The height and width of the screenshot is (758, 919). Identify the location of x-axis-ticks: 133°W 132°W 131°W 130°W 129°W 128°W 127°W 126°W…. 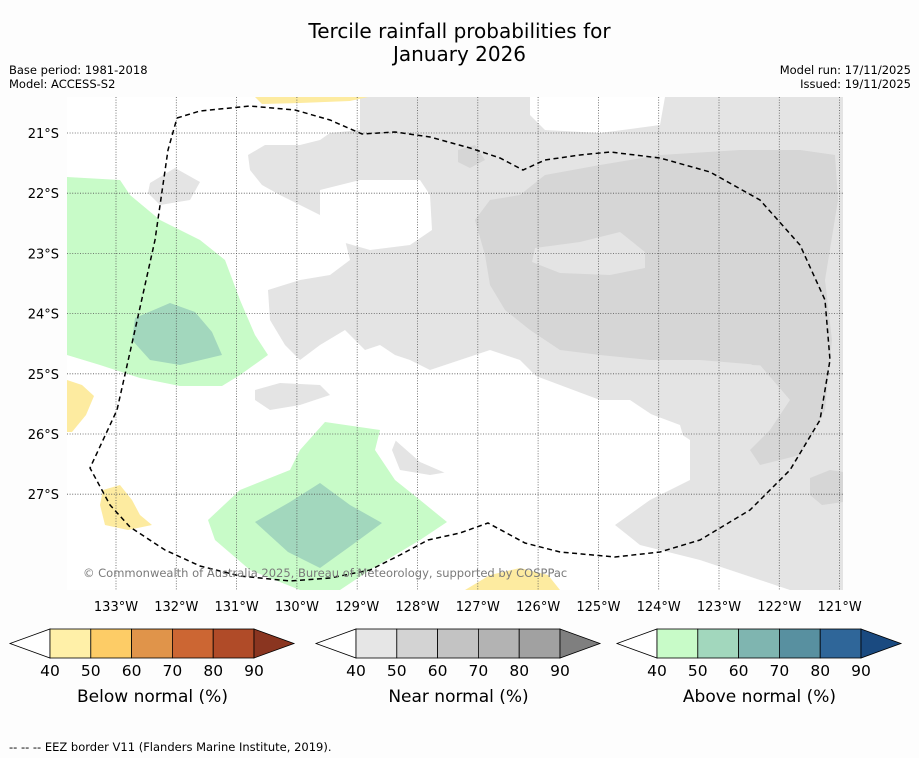
(478, 607).